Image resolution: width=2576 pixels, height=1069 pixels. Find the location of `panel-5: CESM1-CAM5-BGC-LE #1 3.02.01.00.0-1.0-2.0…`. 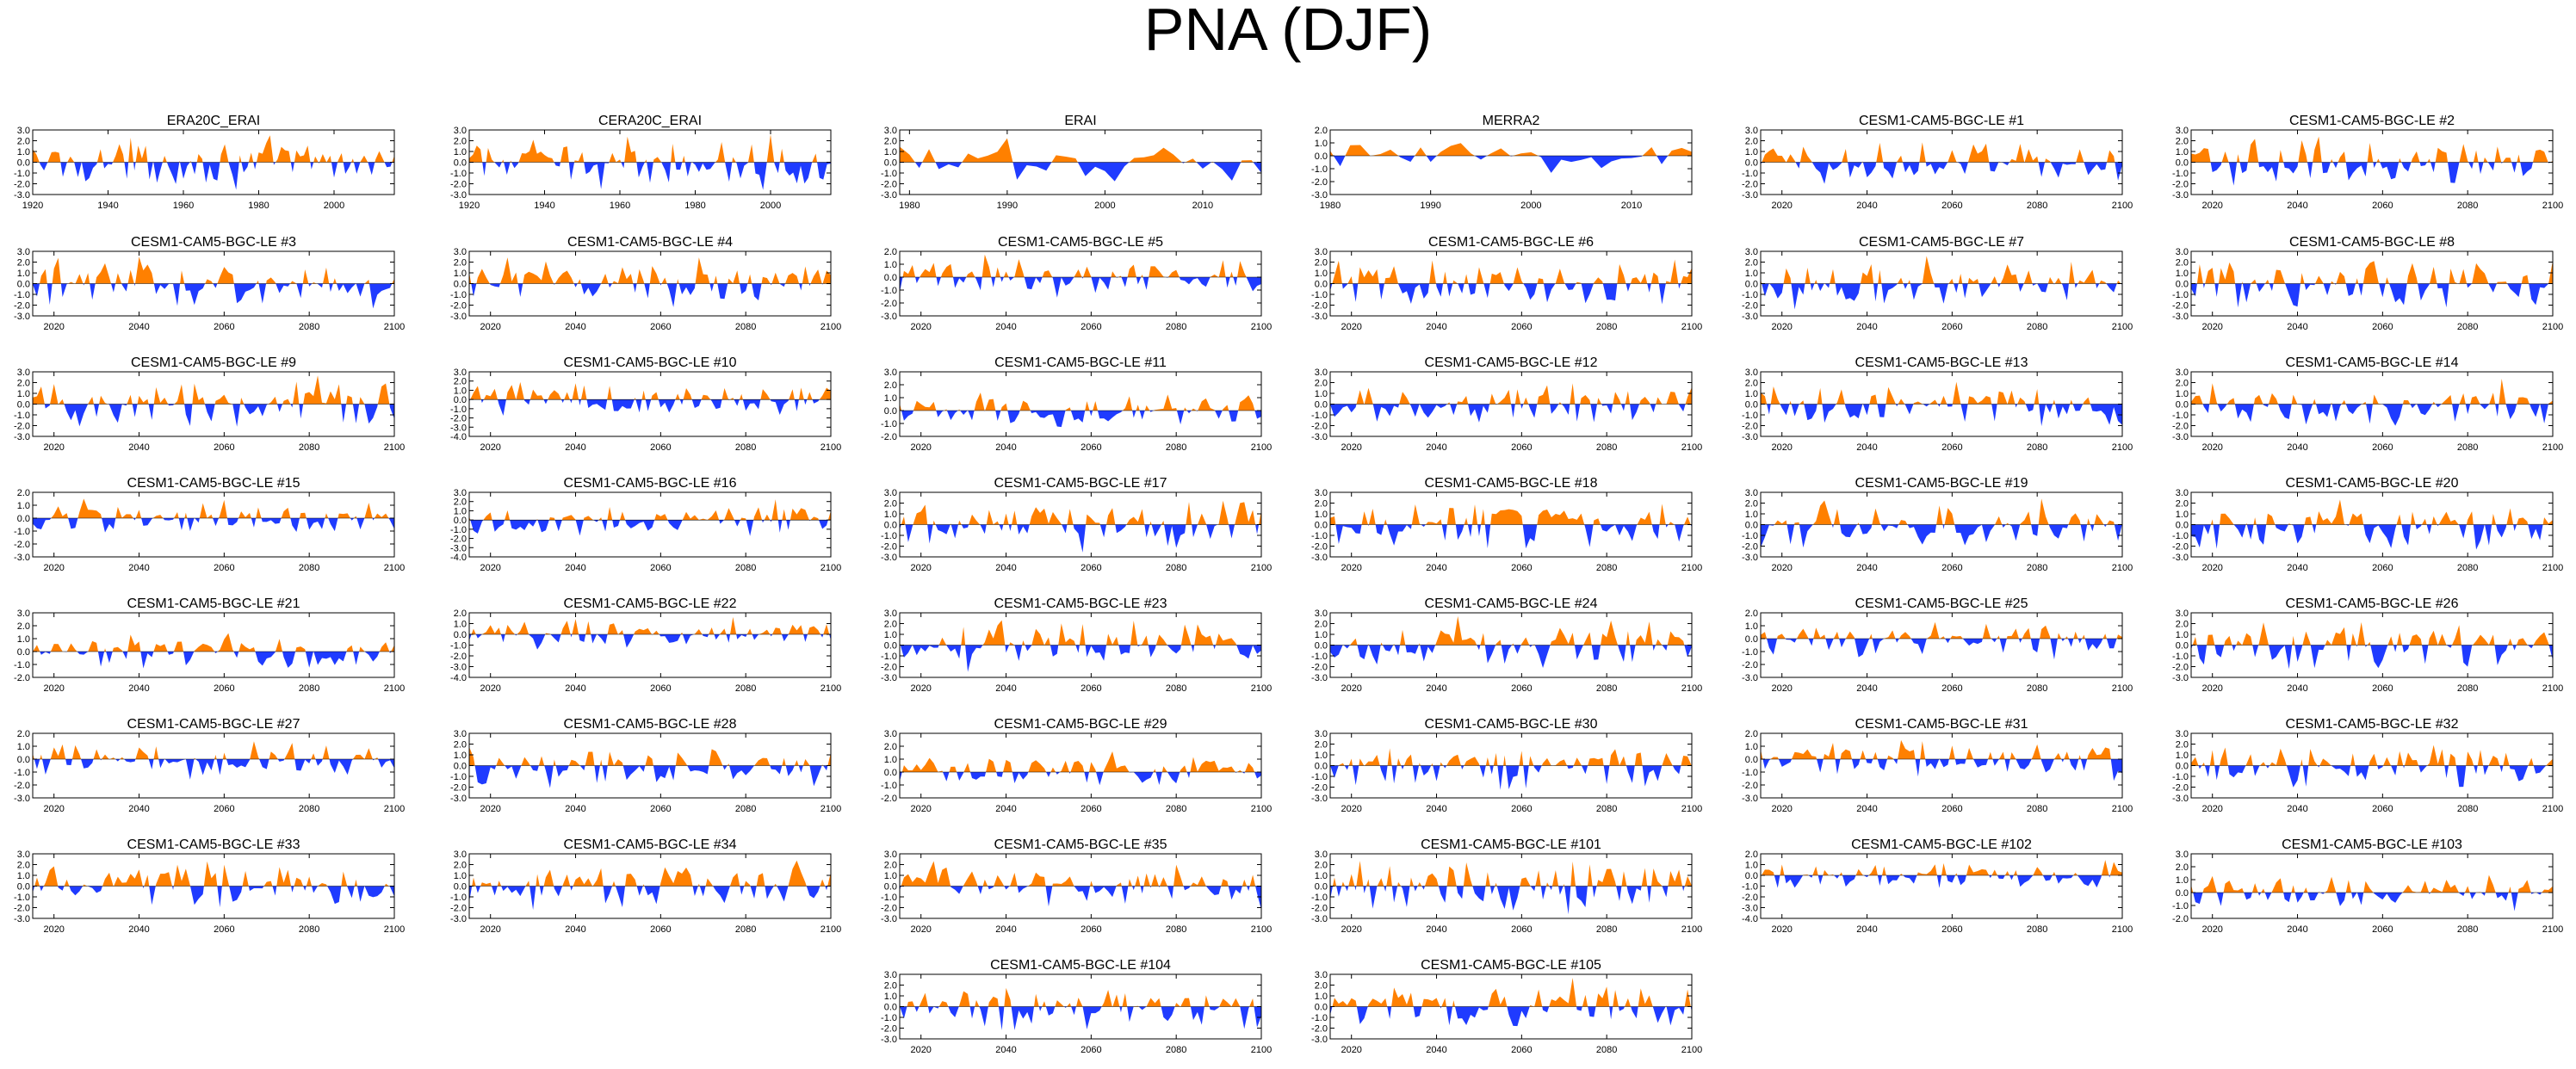

panel-5: CESM1-CAM5-BGC-LE #1 3.02.01.00.0-1.0-2.0… is located at coordinates (1938, 163).